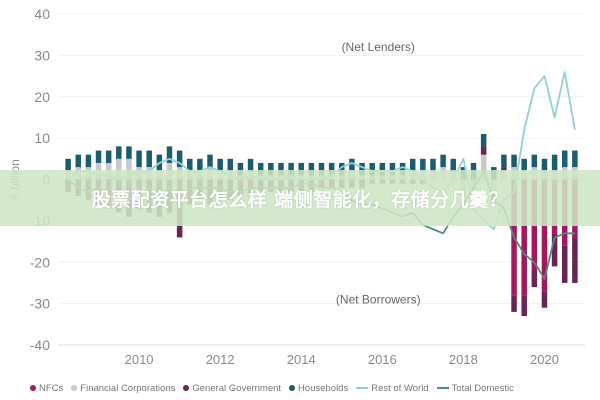 The image size is (600, 400). Describe the element at coordinates (301, 359) in the screenshot. I see `x-tick-label: 2014` at that location.